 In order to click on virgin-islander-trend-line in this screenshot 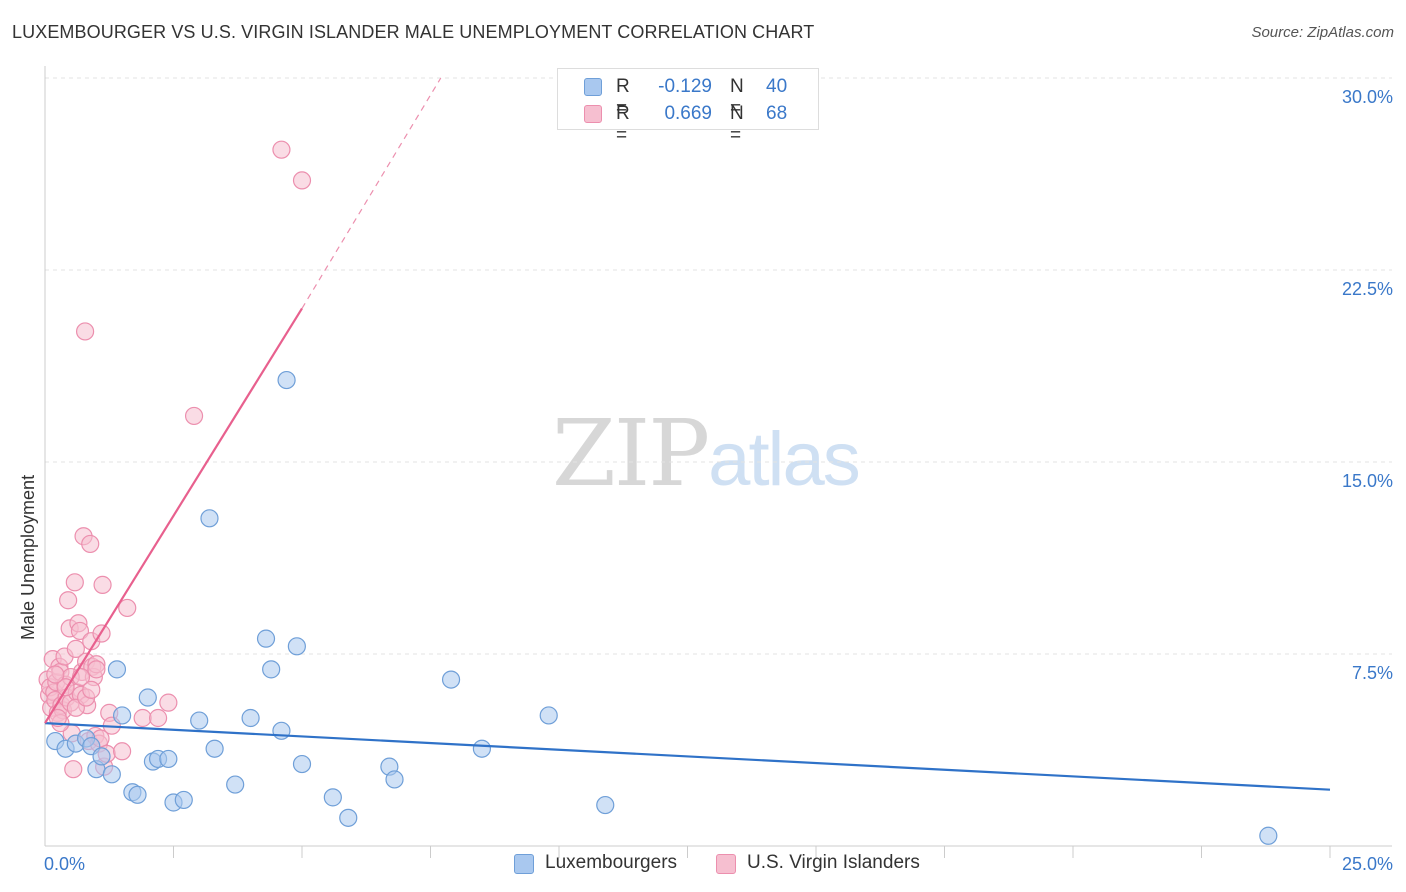, I will do `click(173, 515)`.